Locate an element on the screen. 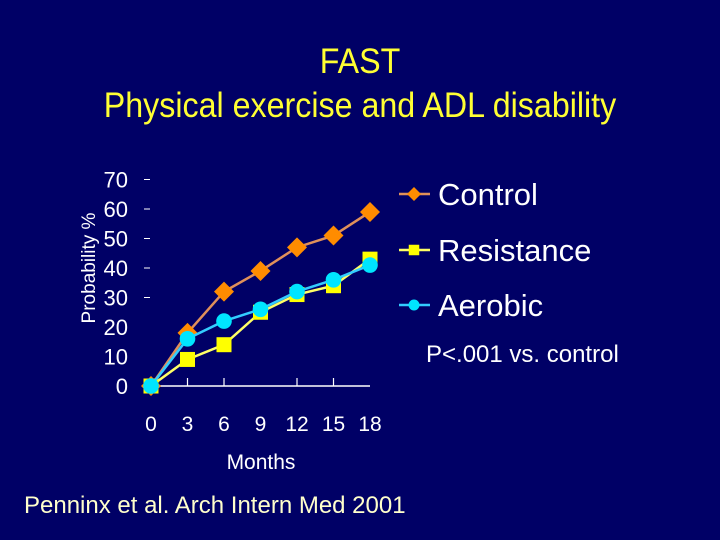 This screenshot has width=720, height=540. x-tick-label: 12 is located at coordinates (296, 424).